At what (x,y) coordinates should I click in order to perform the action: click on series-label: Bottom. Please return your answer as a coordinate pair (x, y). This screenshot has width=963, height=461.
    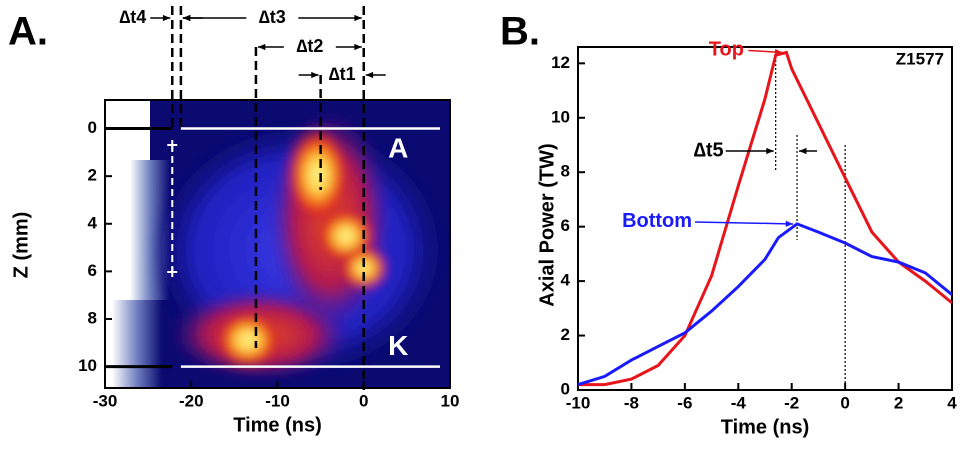
    Looking at the image, I should click on (657, 221).